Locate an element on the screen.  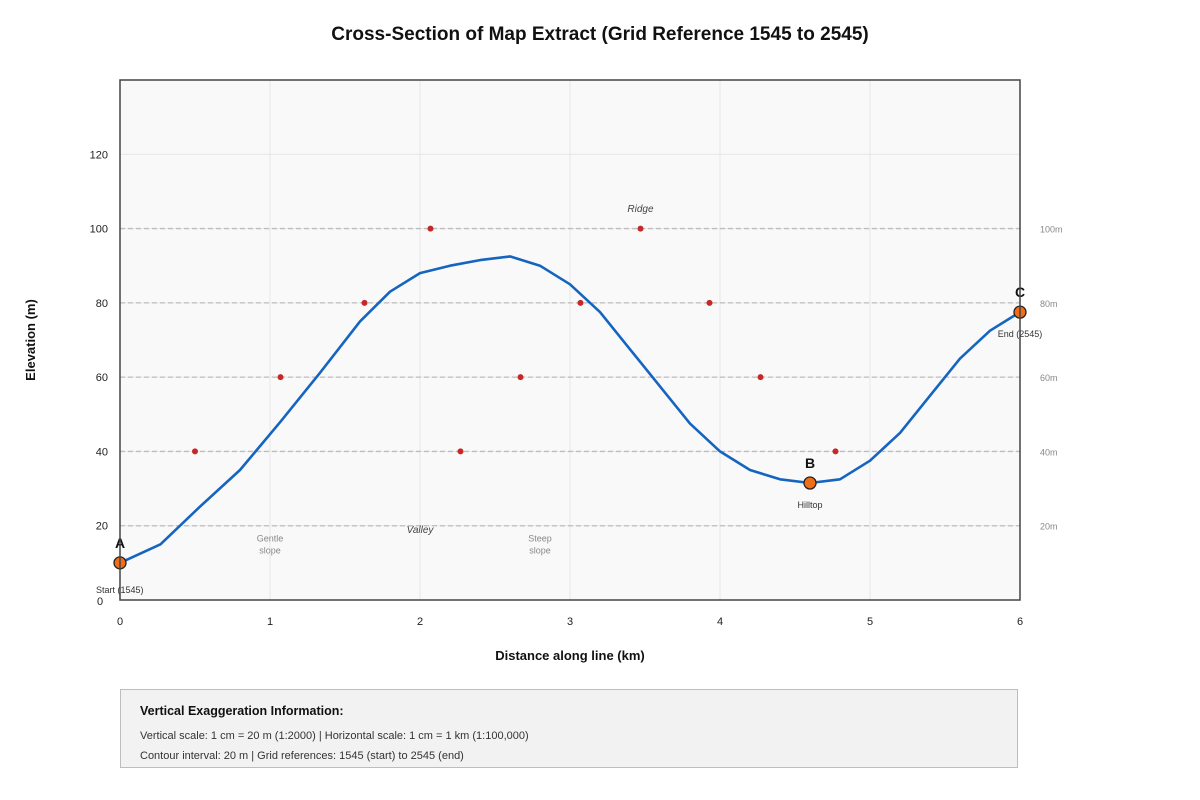
annotation-label: Valley is located at coordinates (421, 530).